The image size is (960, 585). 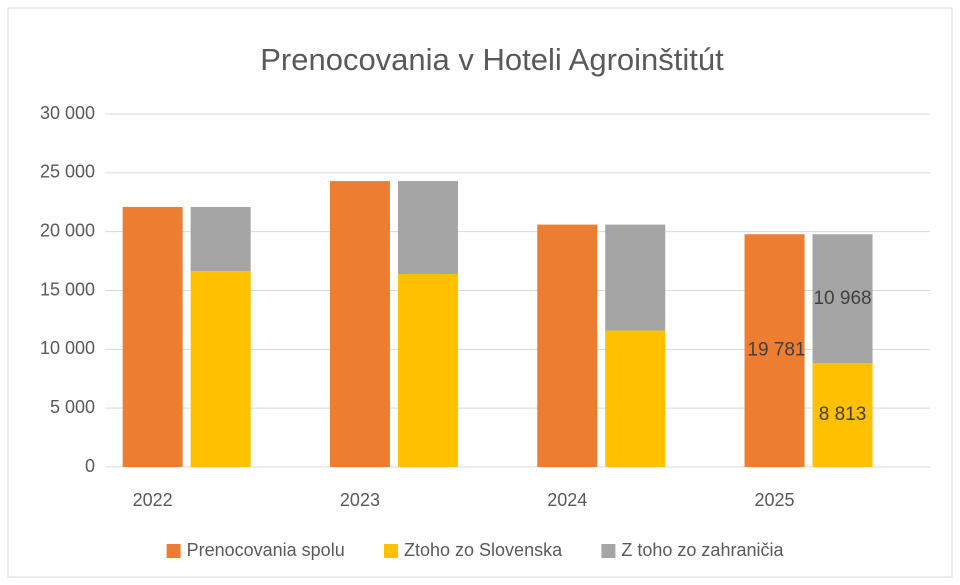 I want to click on y-tick-label: 30 000, so click(x=67, y=113).